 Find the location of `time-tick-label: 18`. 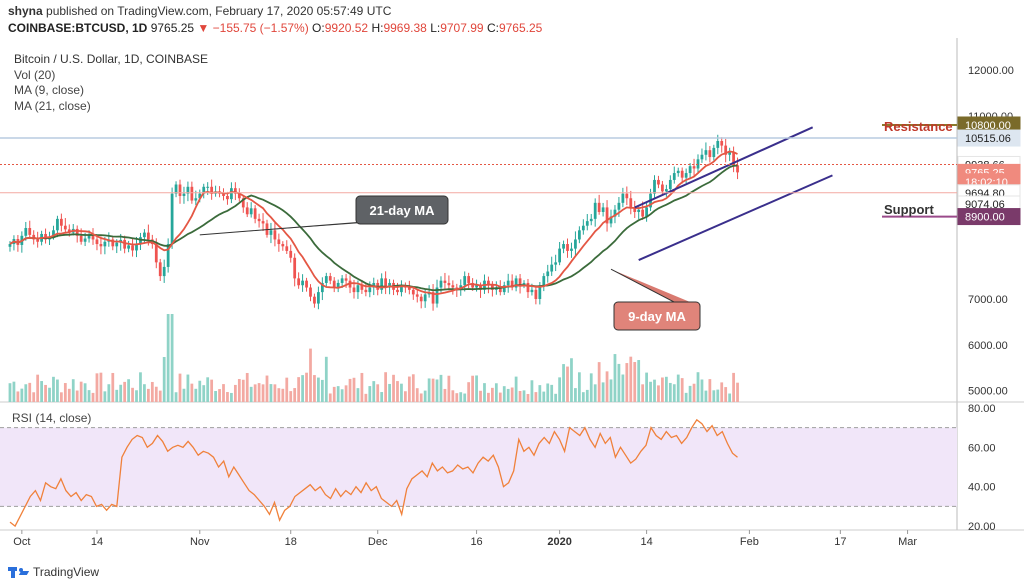

time-tick-label: 18 is located at coordinates (291, 542).